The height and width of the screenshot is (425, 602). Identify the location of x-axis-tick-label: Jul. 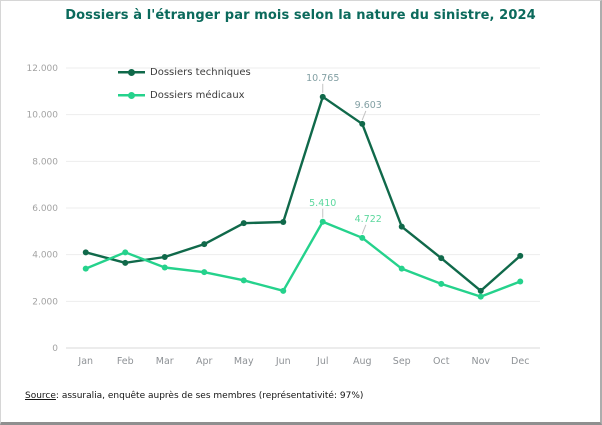
(322, 361).